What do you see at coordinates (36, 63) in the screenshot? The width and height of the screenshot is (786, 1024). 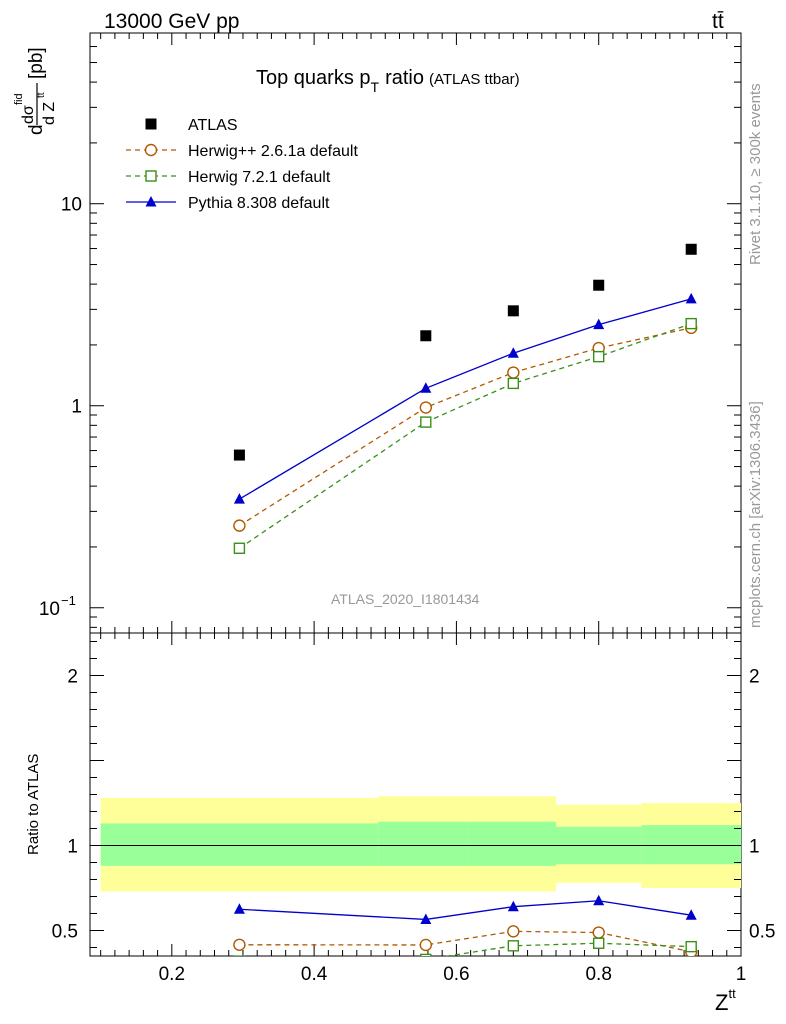 I see `svg-text: [pb]` at bounding box center [36, 63].